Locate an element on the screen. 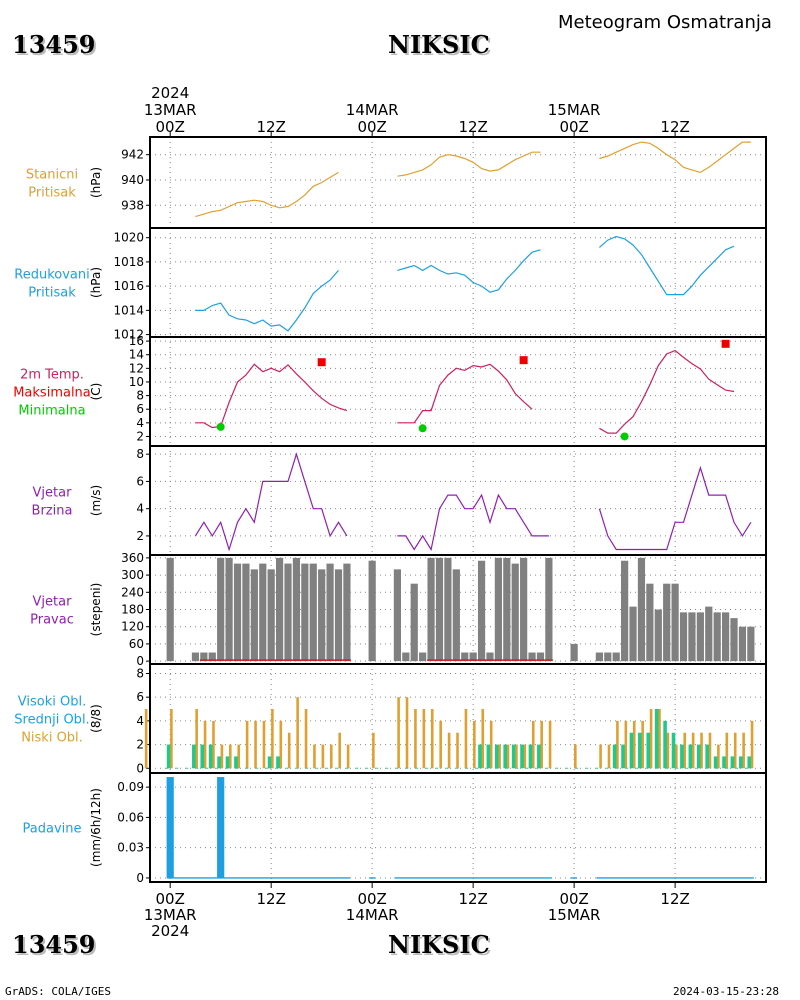  panel-label: Stanicni is located at coordinates (52, 175).